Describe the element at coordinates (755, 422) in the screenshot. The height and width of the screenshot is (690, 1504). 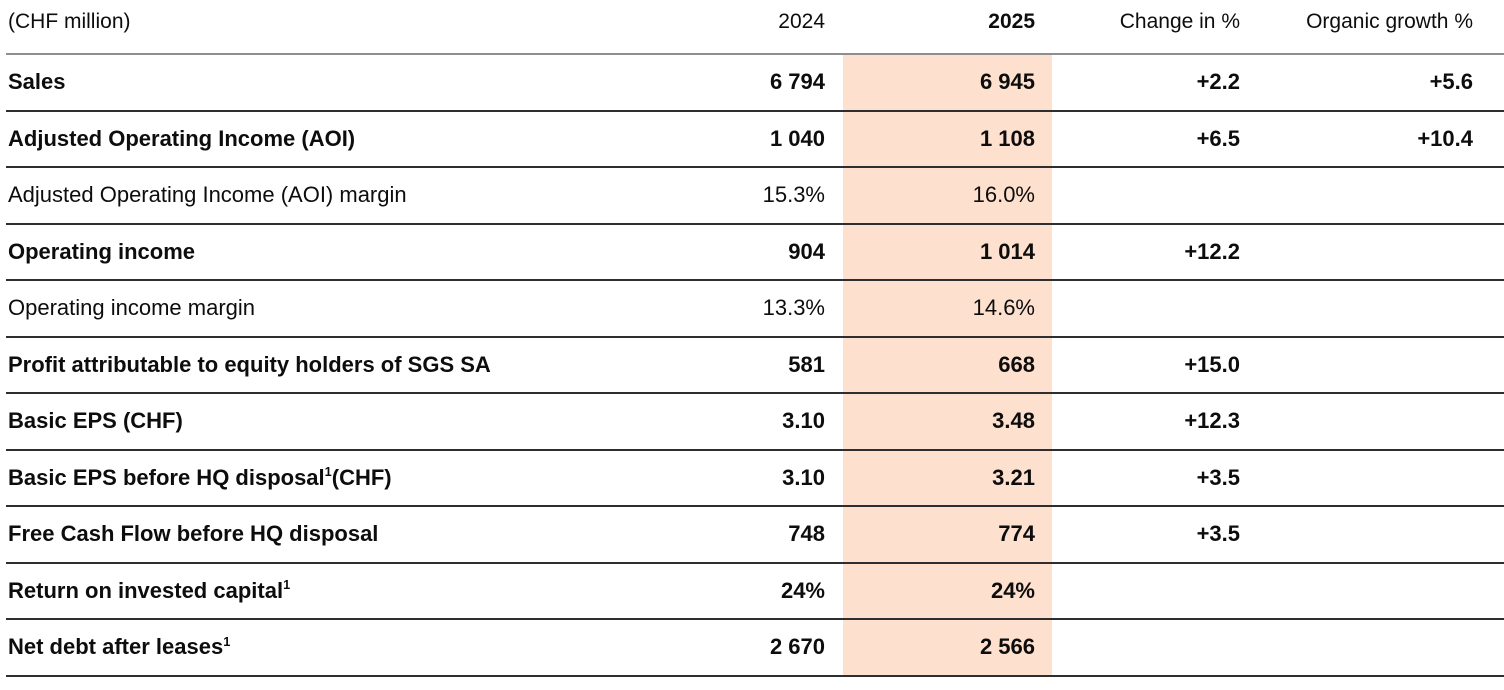
I see `table-row: Basic EPS (CHF) 3.10 3.48 +12.3` at that location.